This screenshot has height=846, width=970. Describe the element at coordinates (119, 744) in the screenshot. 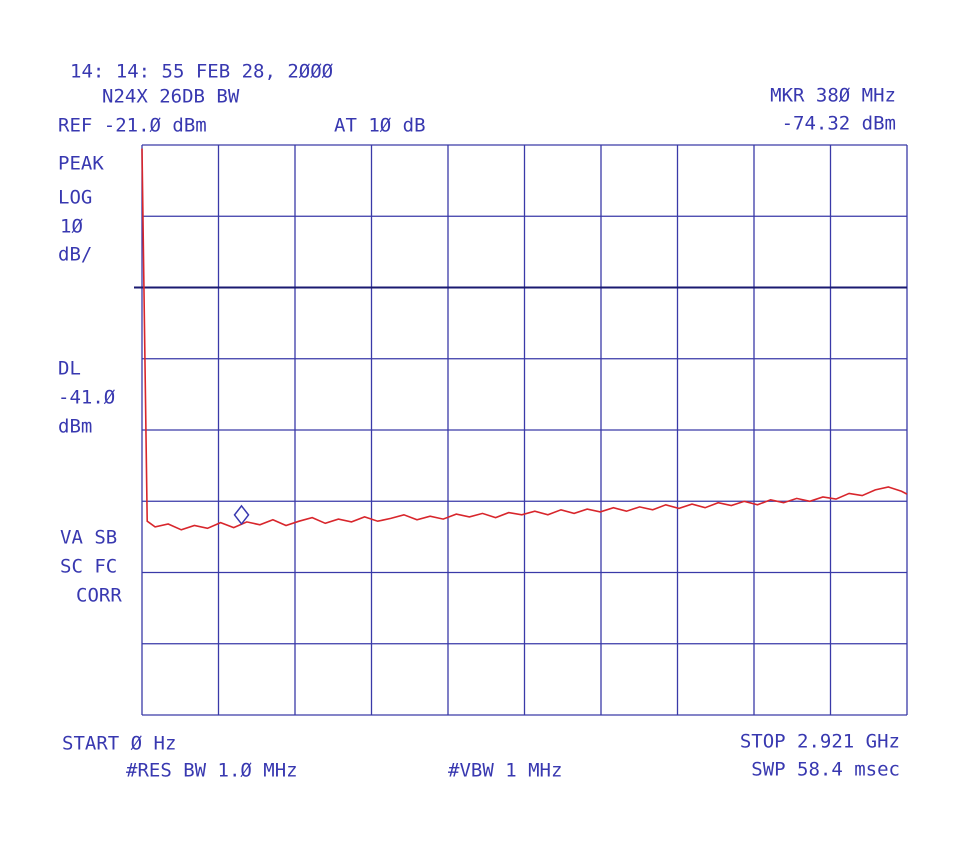

I see `start-frequency: START Ø Hz` at that location.